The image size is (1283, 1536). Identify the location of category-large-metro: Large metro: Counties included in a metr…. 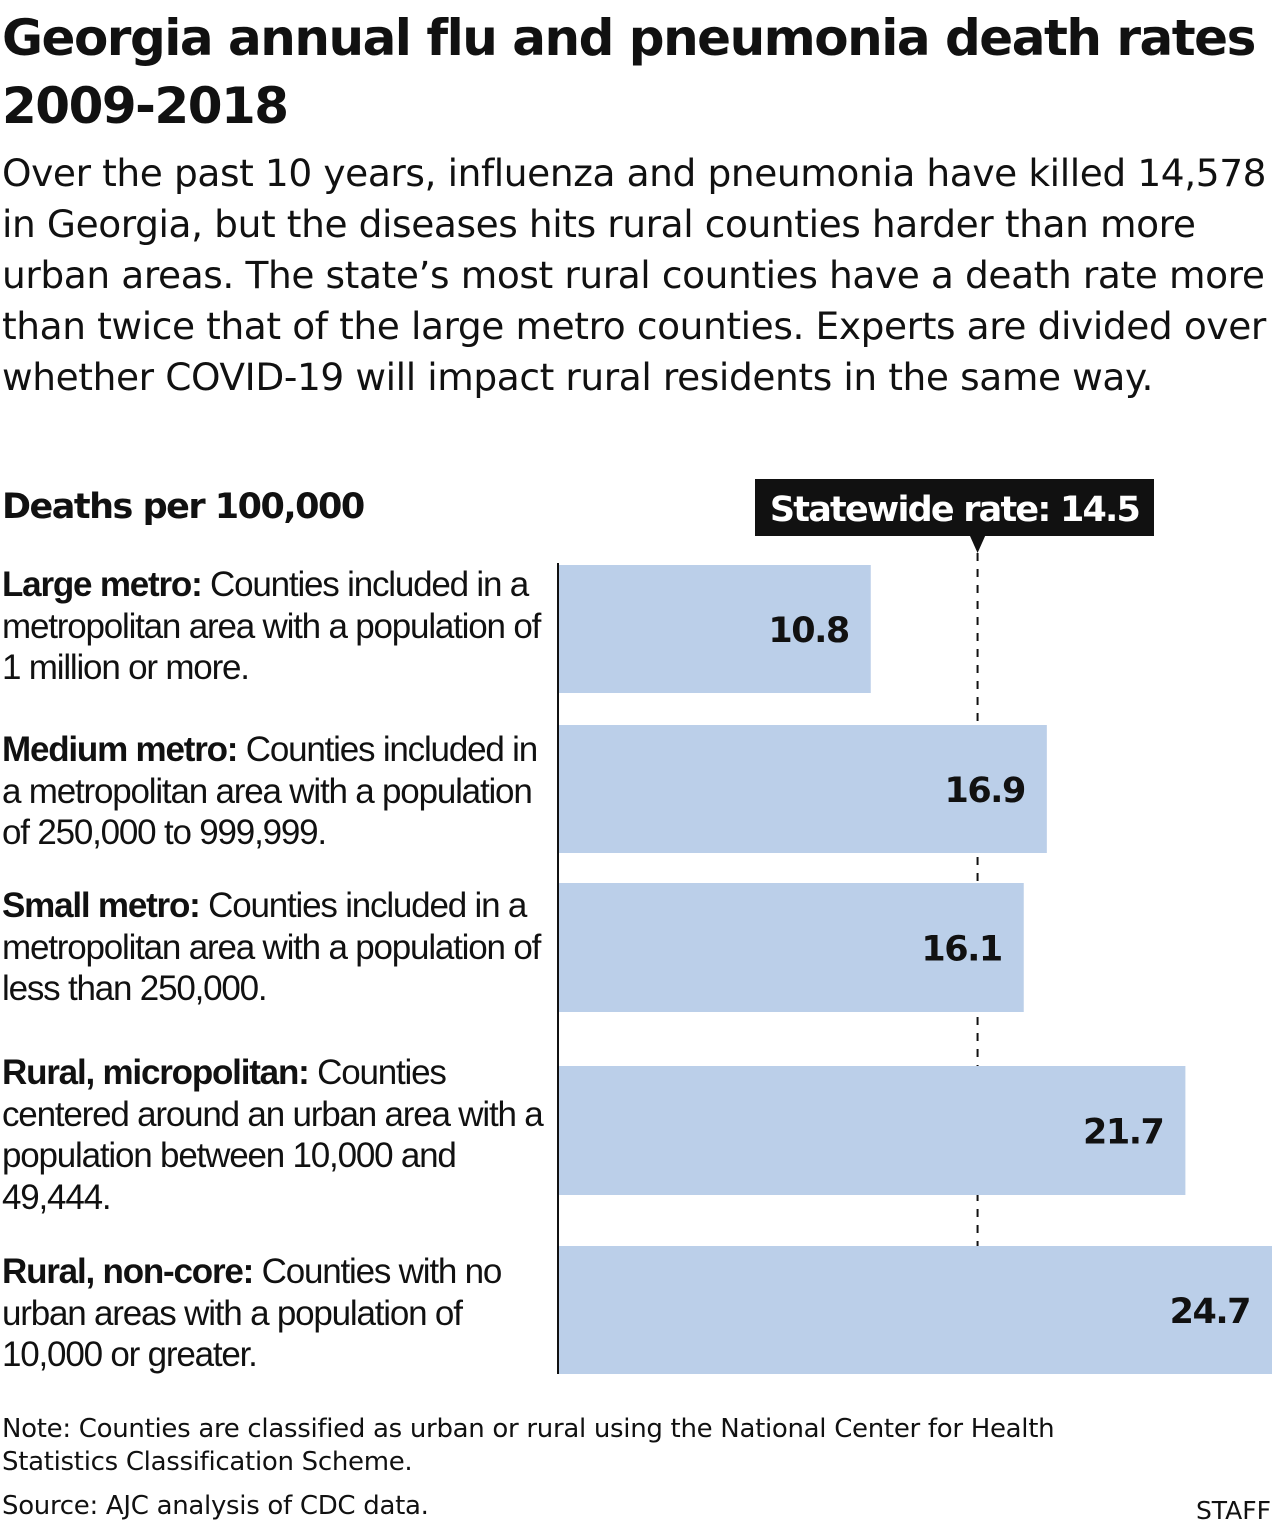
(274, 626).